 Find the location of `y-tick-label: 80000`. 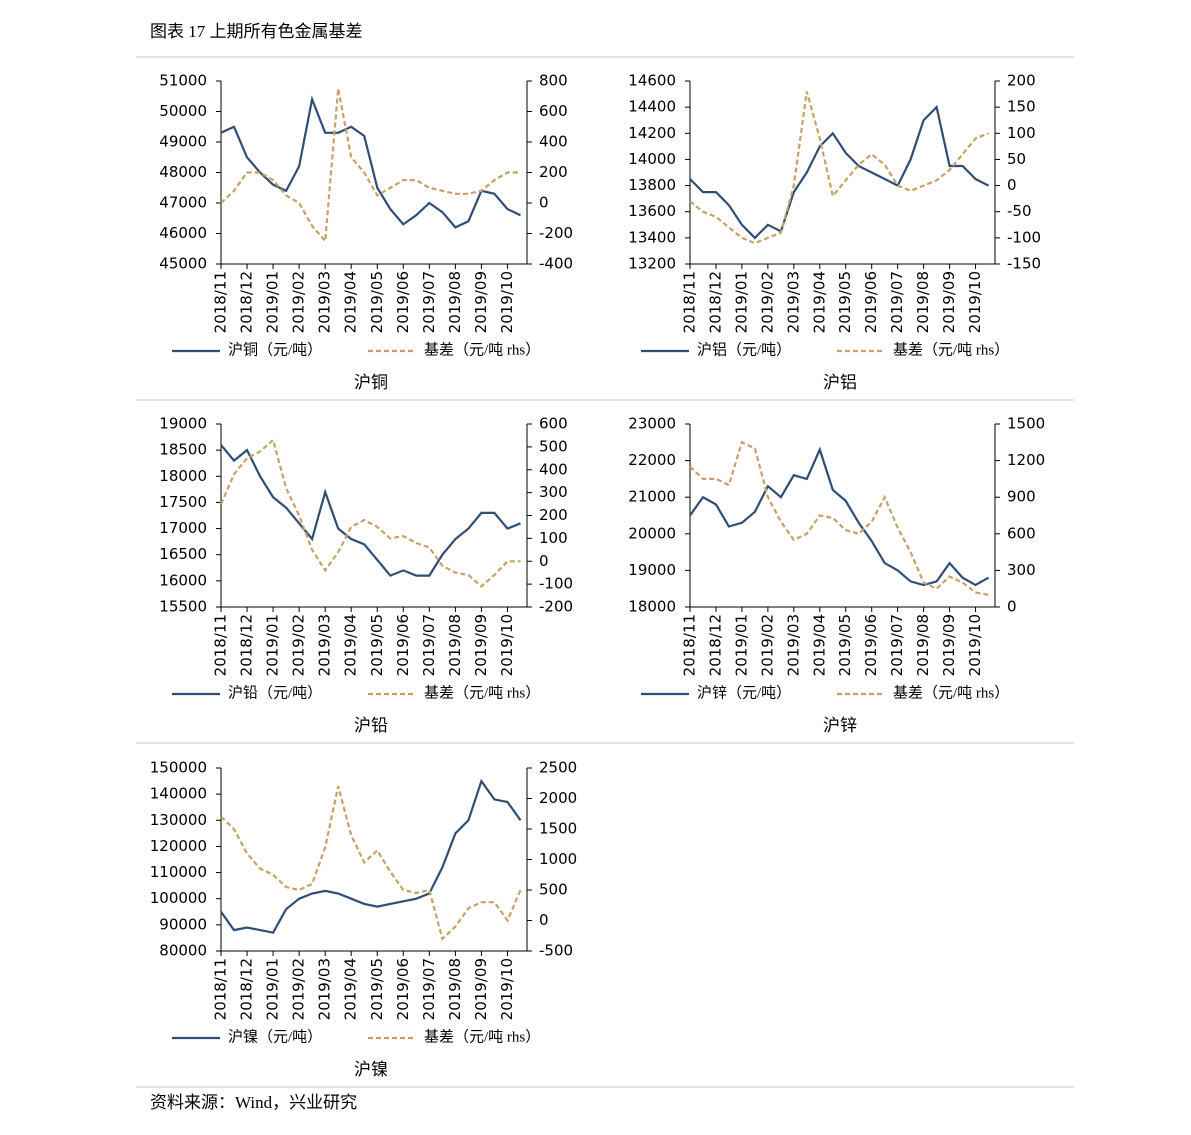

y-tick-label: 80000 is located at coordinates (183, 951).